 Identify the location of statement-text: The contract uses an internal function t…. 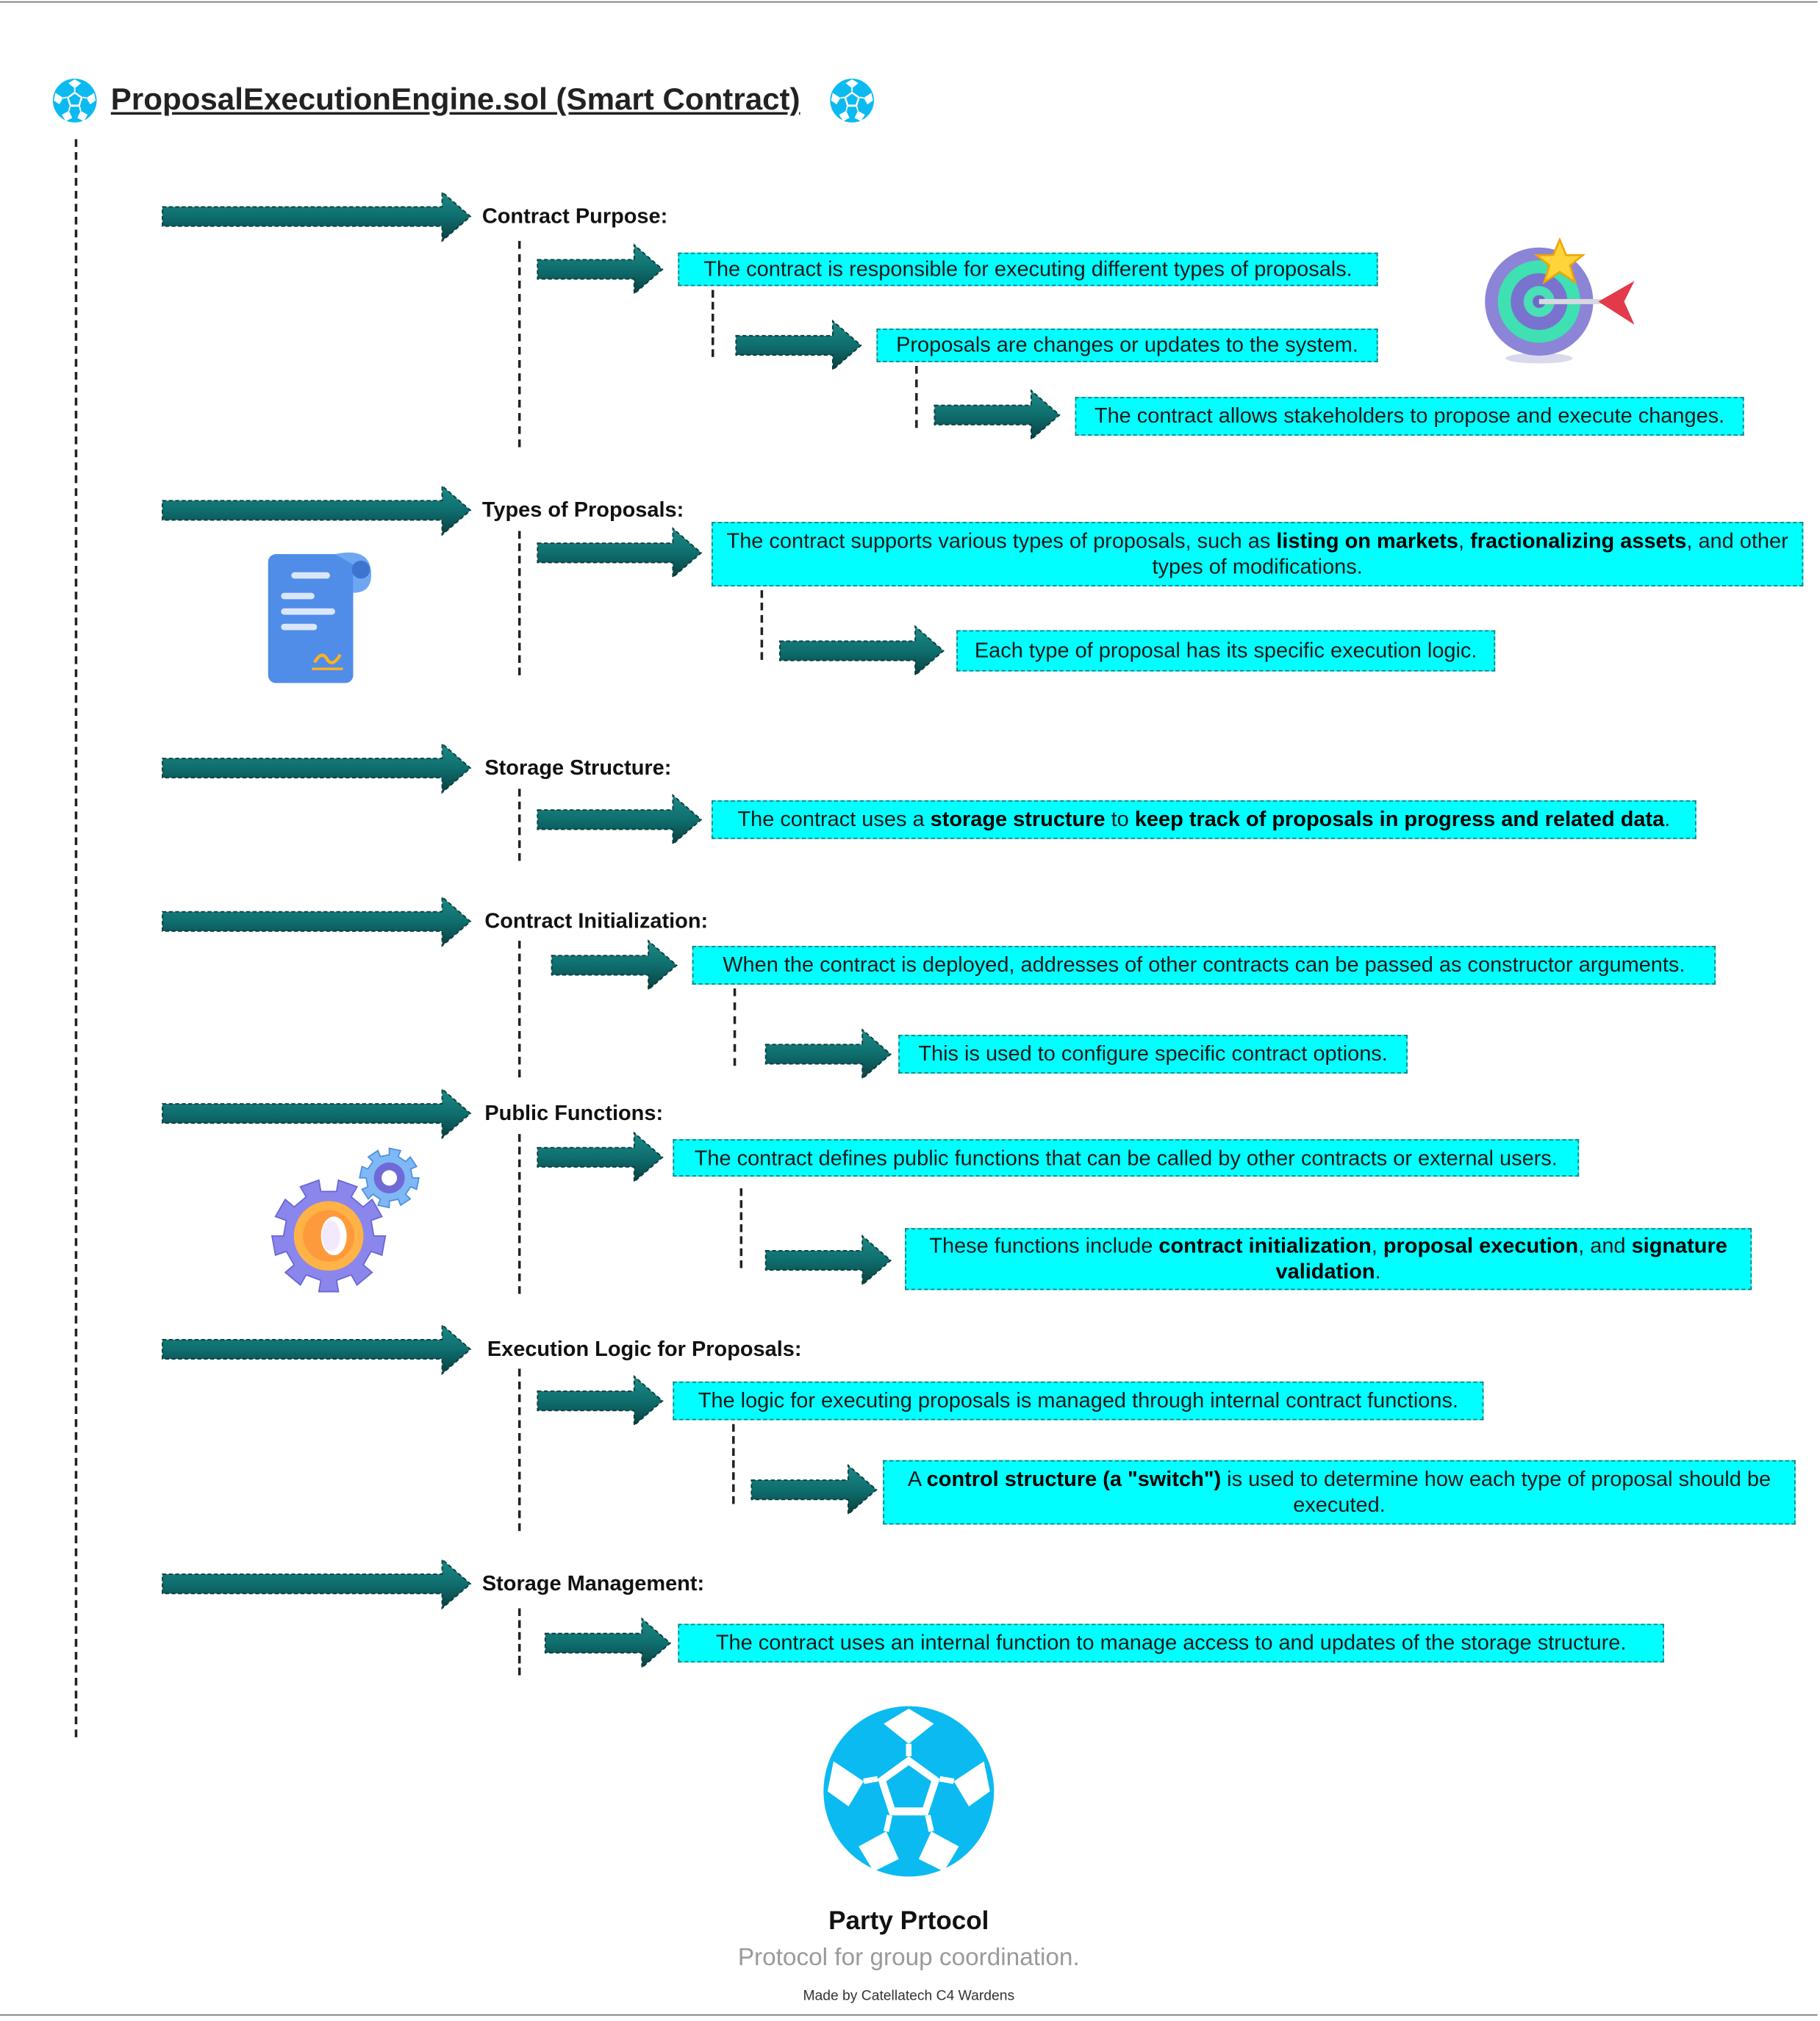
(1171, 1643).